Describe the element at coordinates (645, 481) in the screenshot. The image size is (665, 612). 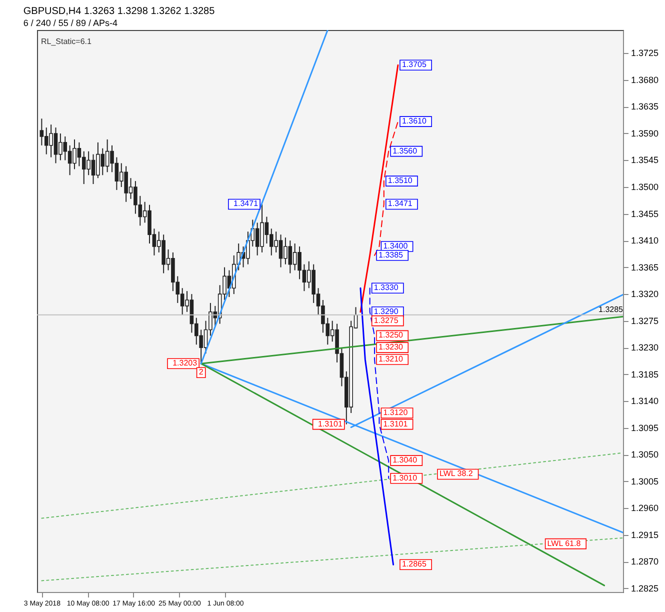
I see `y-tick-label: 1.3005` at that location.